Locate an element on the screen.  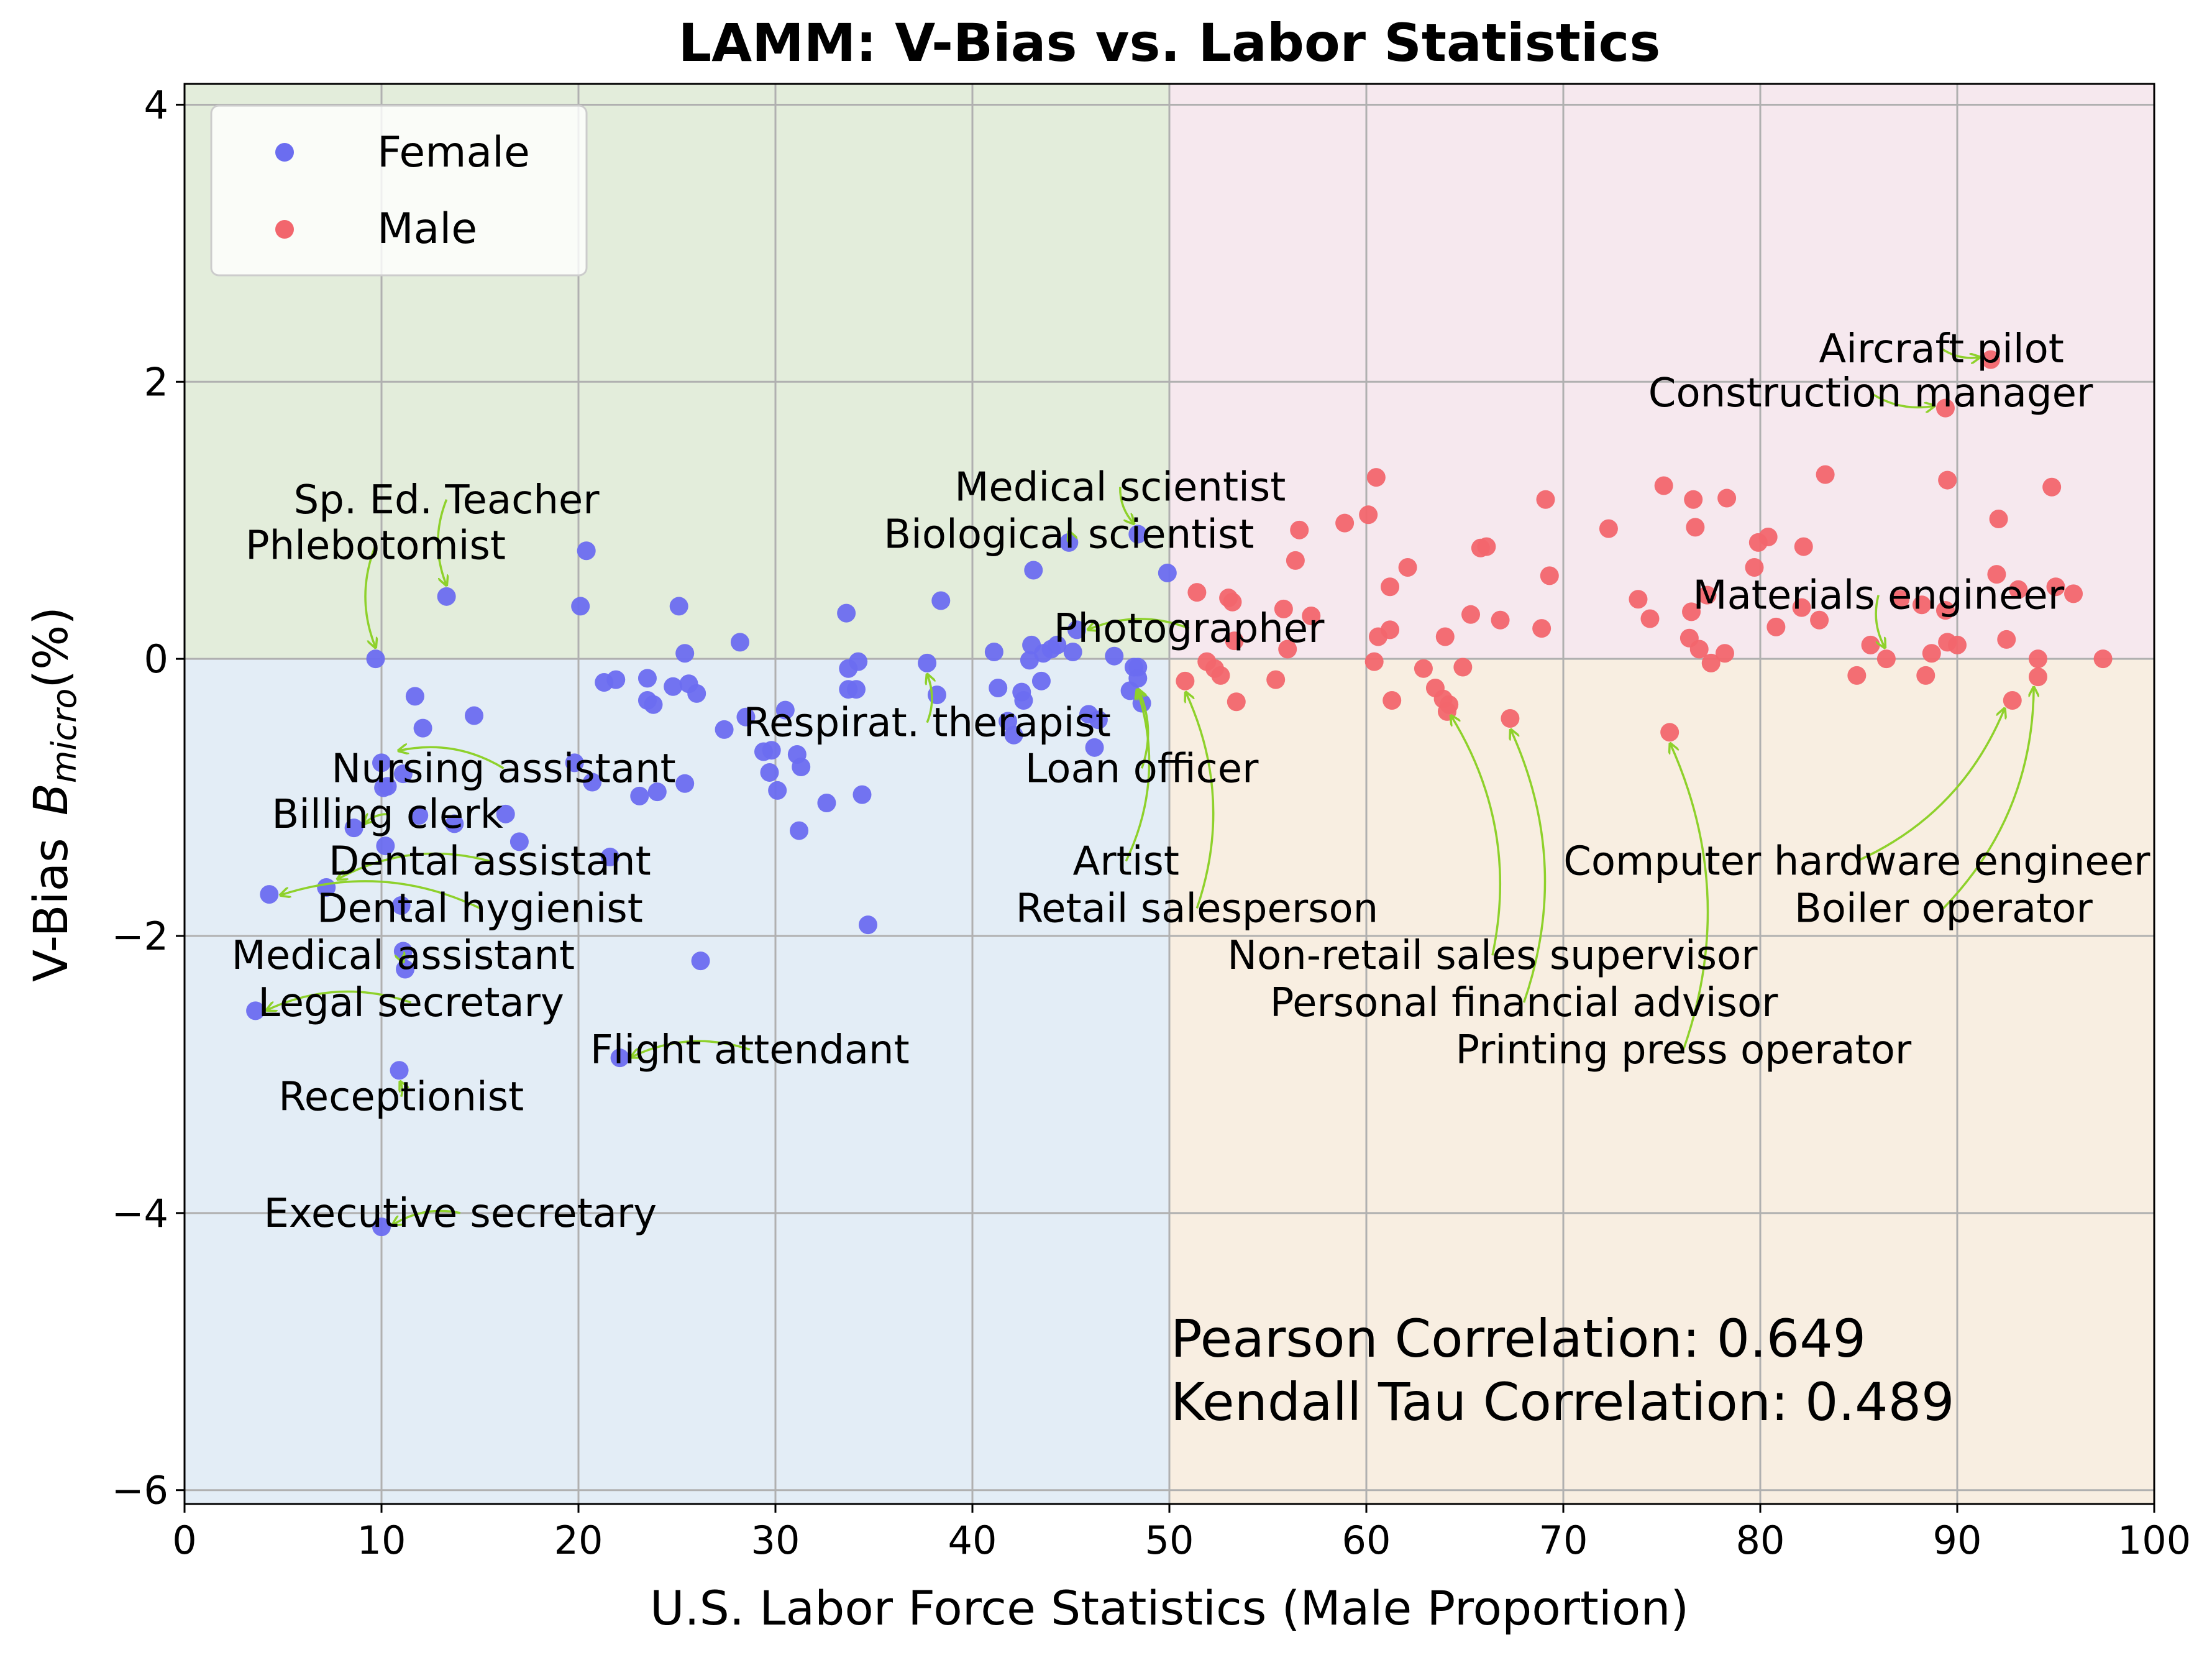
pearson-correlation: Pearson Correlation: 0.649 is located at coordinates (1518, 1338).